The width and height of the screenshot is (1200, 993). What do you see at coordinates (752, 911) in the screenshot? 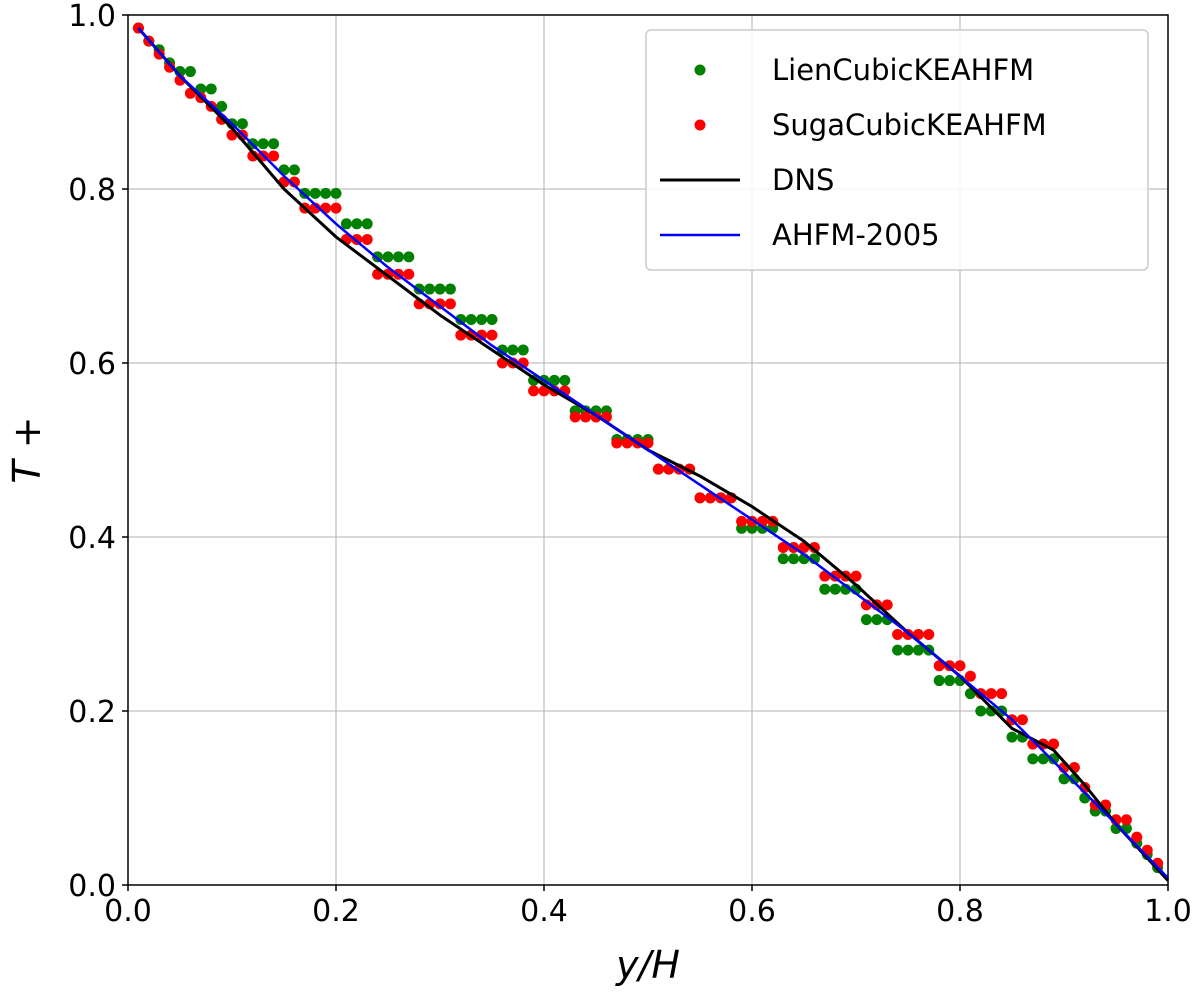
I see `x-tick-label: 0.6` at bounding box center [752, 911].